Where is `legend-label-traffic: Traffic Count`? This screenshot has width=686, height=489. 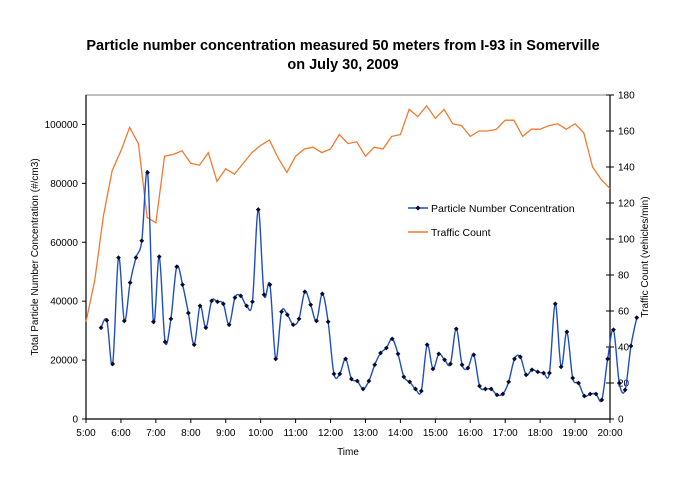 legend-label-traffic: Traffic Count is located at coordinates (461, 233).